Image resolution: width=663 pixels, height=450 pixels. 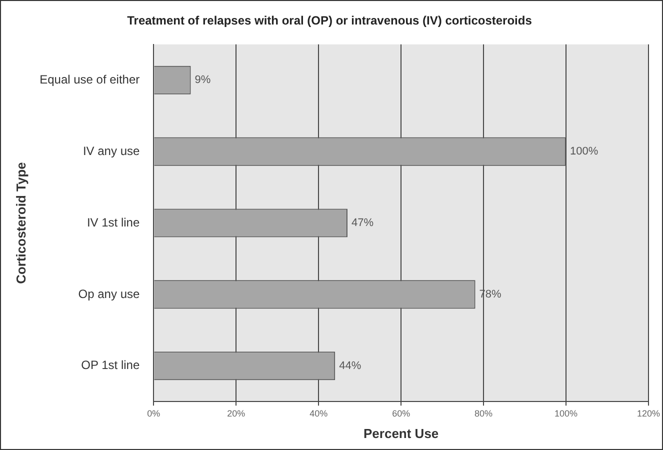 What do you see at coordinates (236, 413) in the screenshot?
I see `x-tick-label: 20%` at bounding box center [236, 413].